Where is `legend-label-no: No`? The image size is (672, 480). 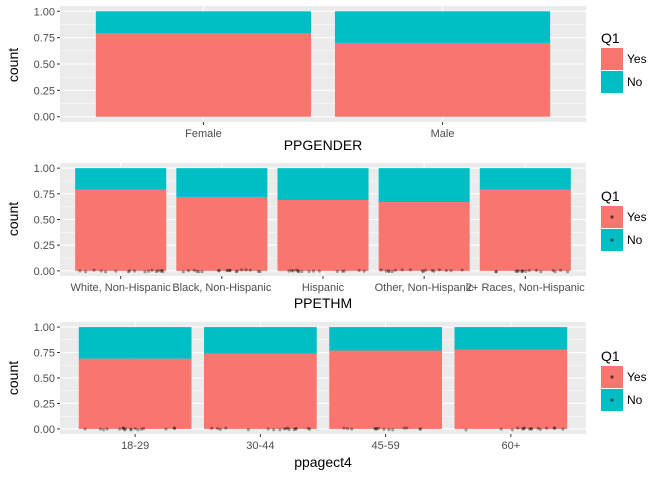
legend-label-no: No is located at coordinates (635, 82).